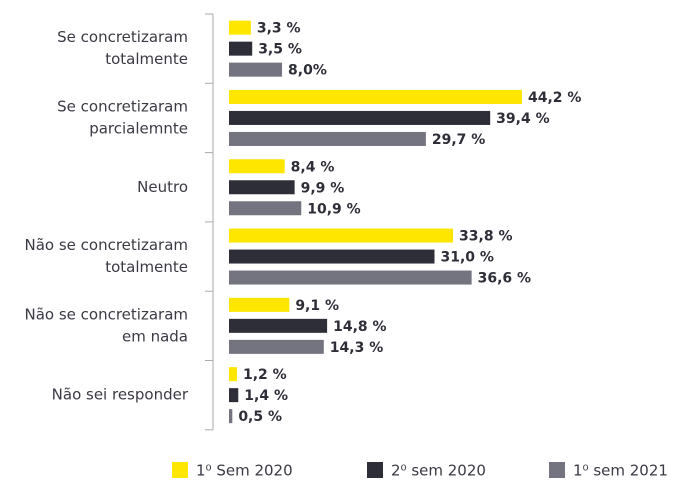  Describe the element at coordinates (333, 209) in the screenshot. I see `value-label: 10,9 %` at that location.